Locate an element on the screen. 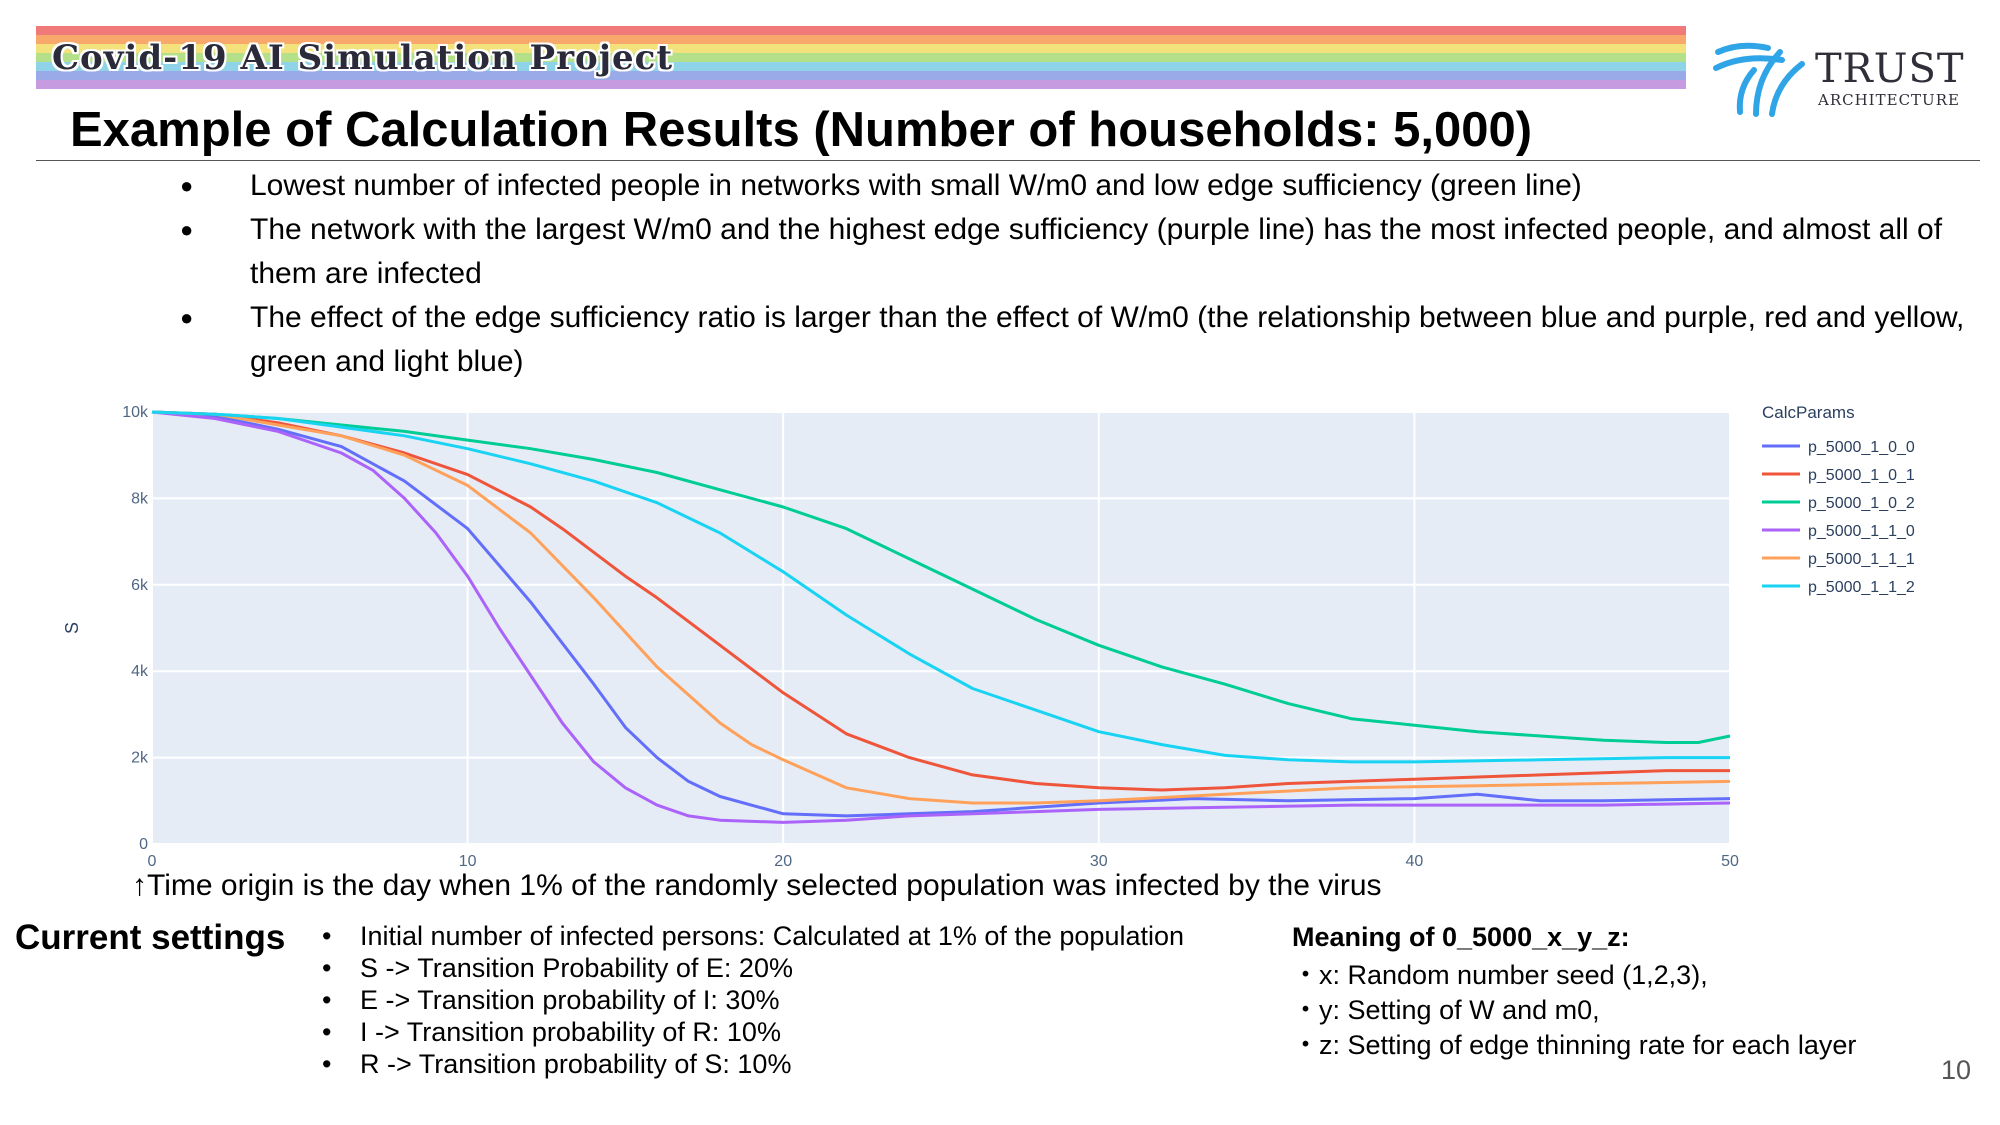 This screenshot has height=1125, width=2000. settings-item: • S -> Transition Probability of E: 20% is located at coordinates (753, 968).